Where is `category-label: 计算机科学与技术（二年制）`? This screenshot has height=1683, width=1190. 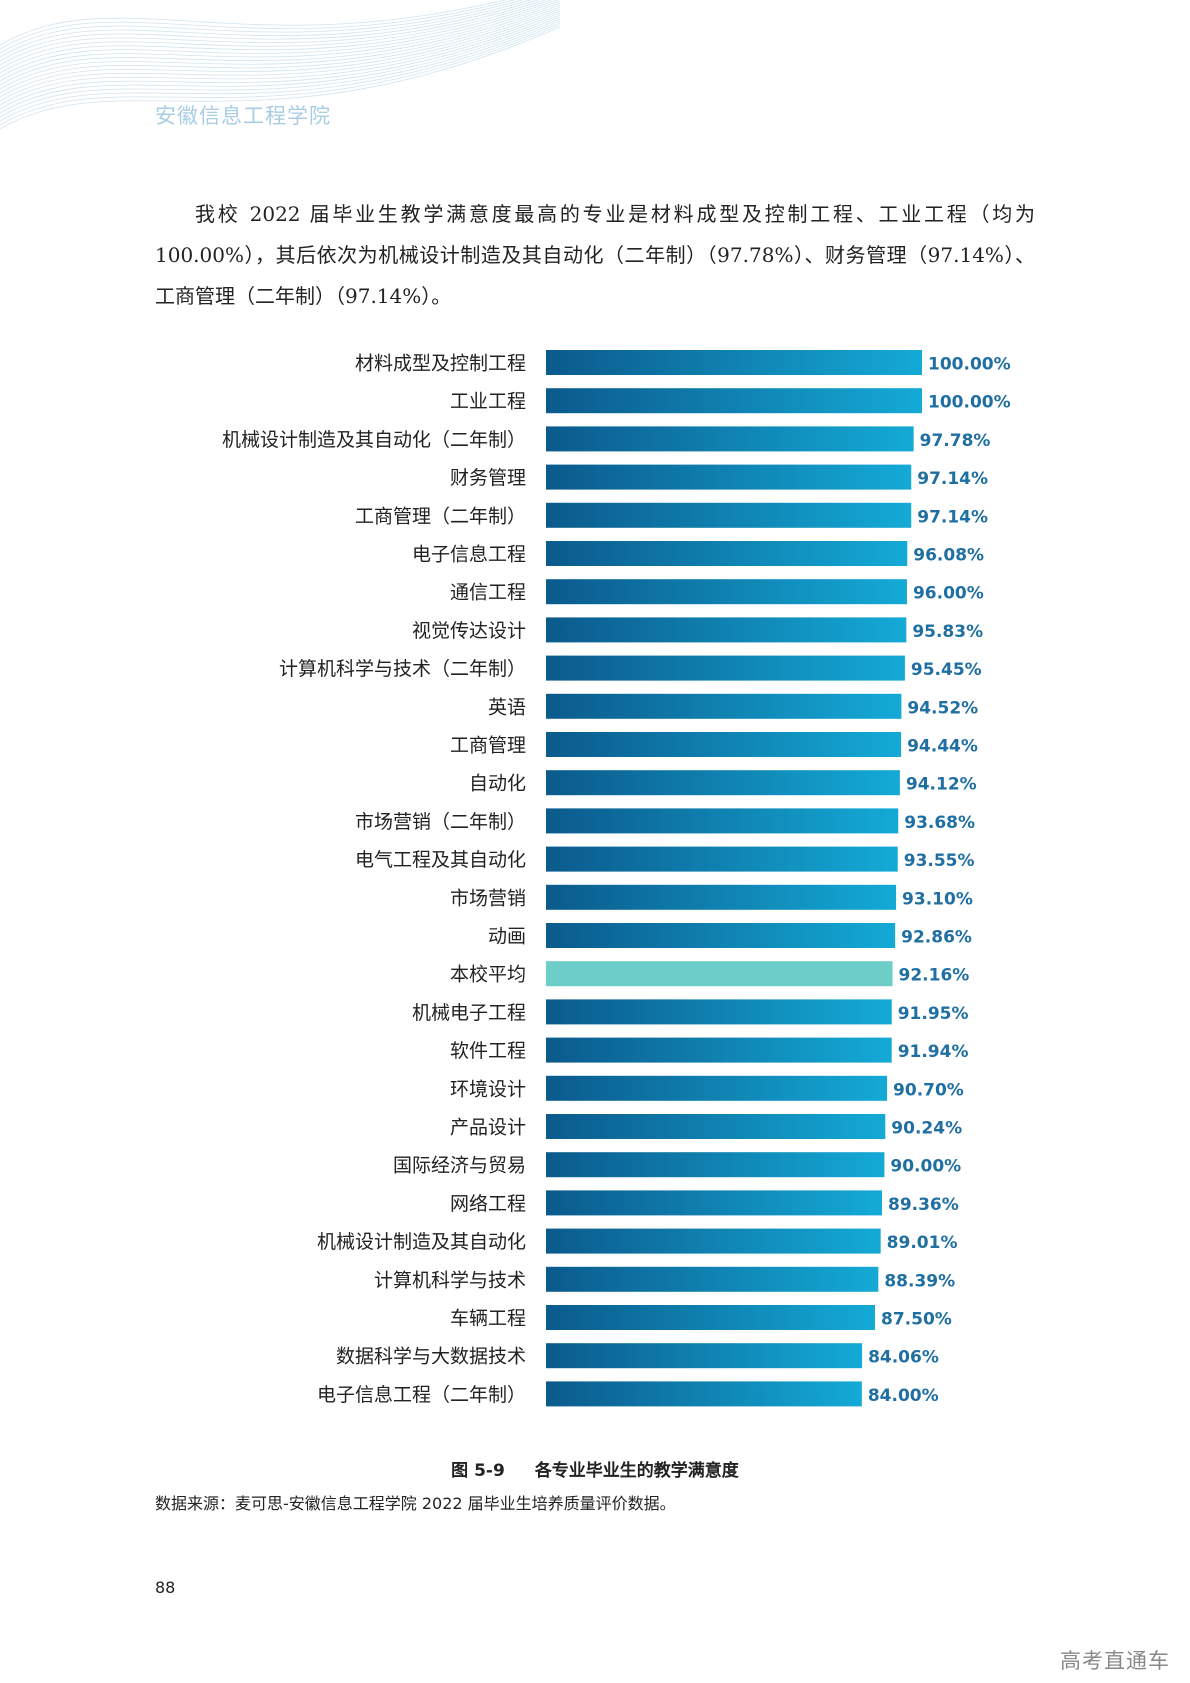
category-label: 计算机科学与技术（二年制） is located at coordinates (402, 669).